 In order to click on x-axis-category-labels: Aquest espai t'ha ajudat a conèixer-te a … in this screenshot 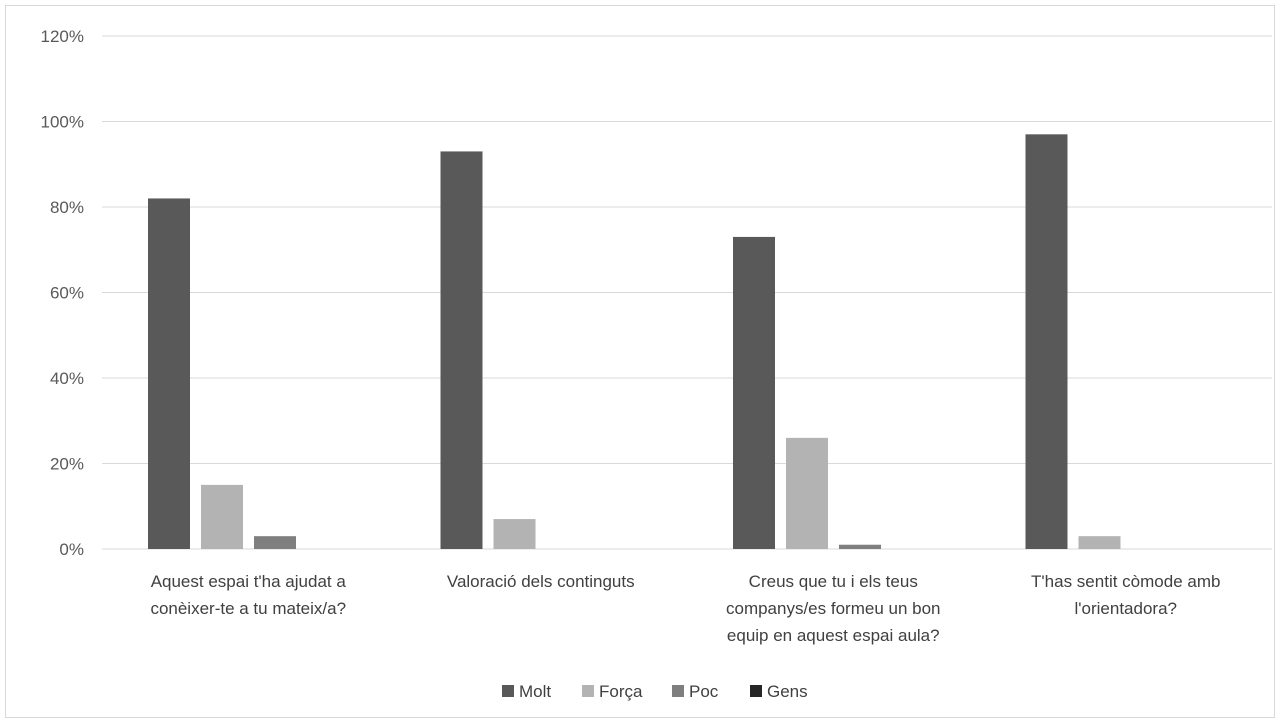, I will do `click(685, 608)`.